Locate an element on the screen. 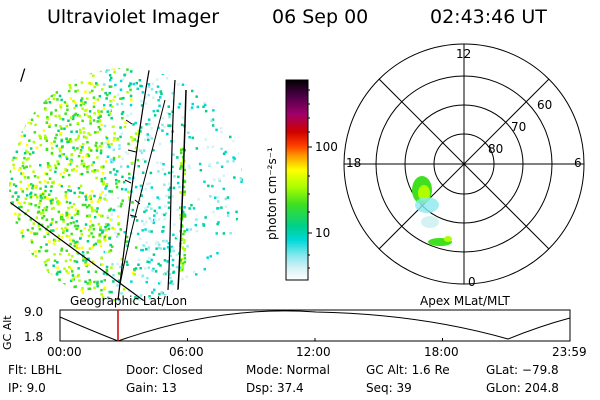  date-label: 06 Sep 00 is located at coordinates (320, 17).